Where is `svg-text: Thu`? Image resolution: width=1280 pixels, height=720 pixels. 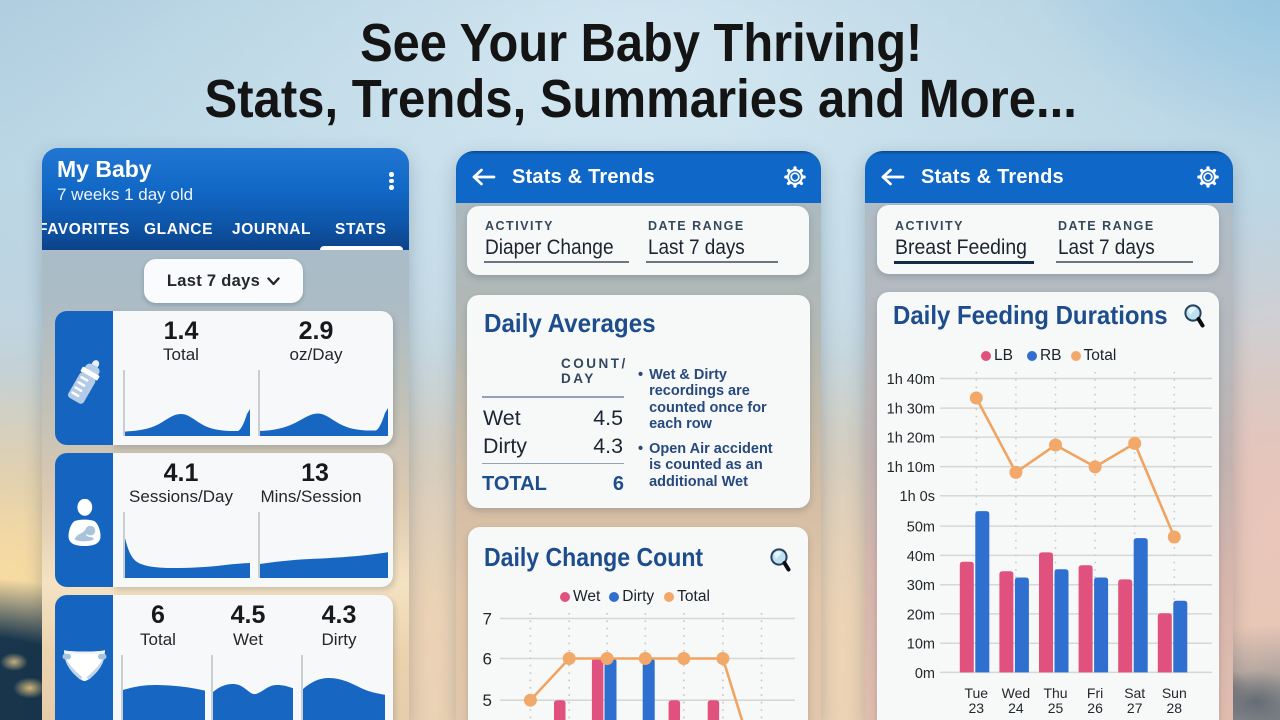 svg-text: Thu is located at coordinates (1055, 693).